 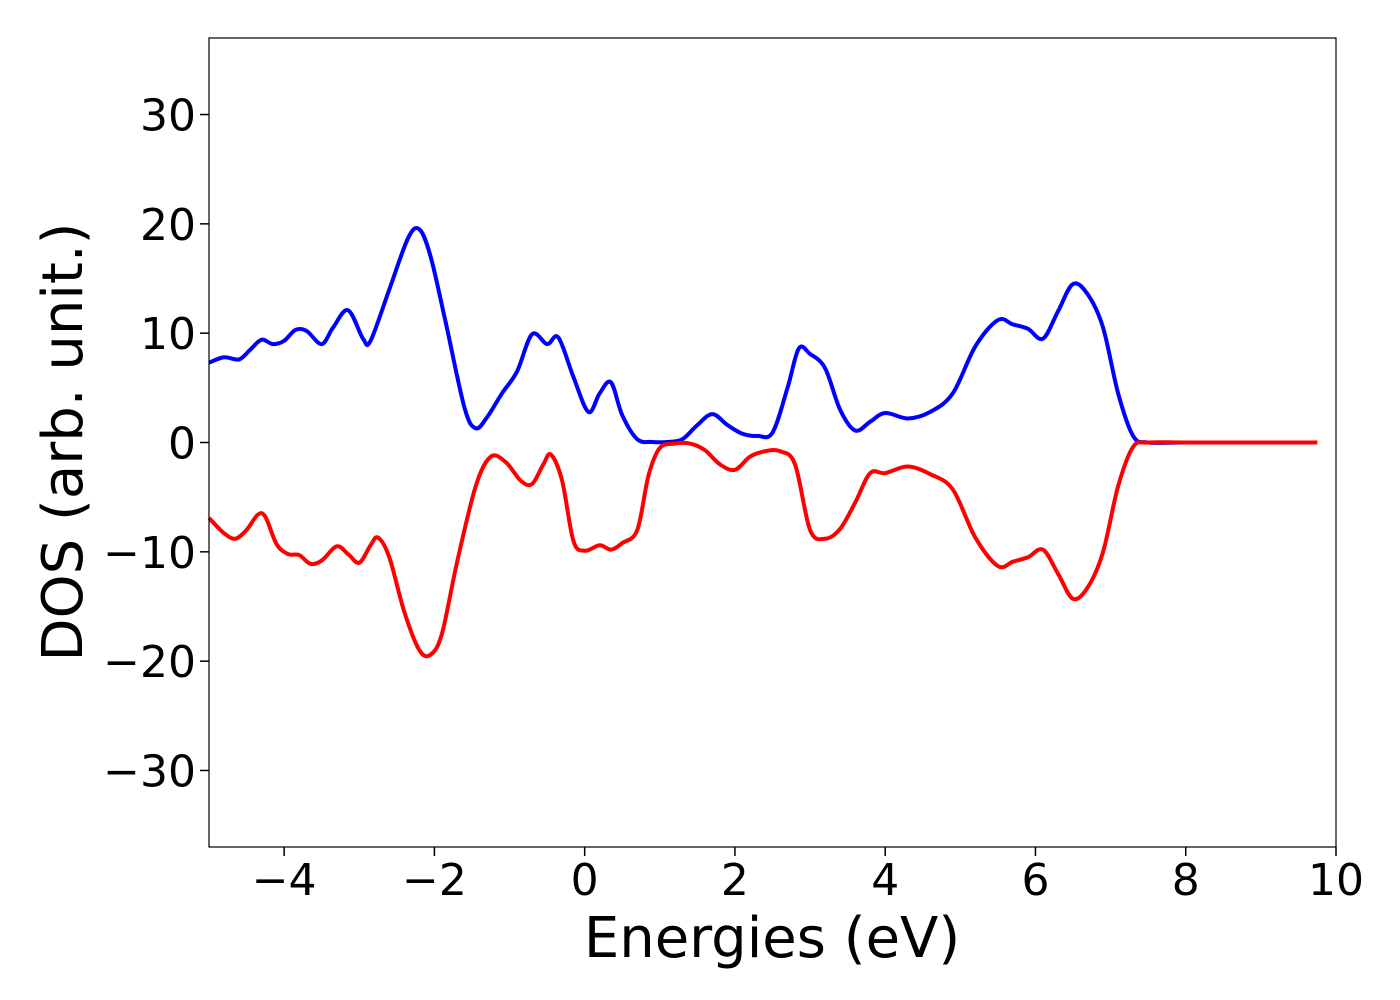 What do you see at coordinates (168, 116) in the screenshot?
I see `y-tick-label: 30` at bounding box center [168, 116].